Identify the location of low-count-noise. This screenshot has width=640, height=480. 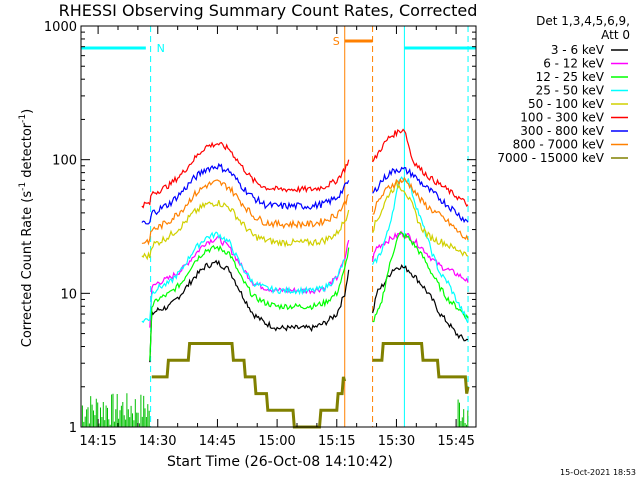
(463, 413).